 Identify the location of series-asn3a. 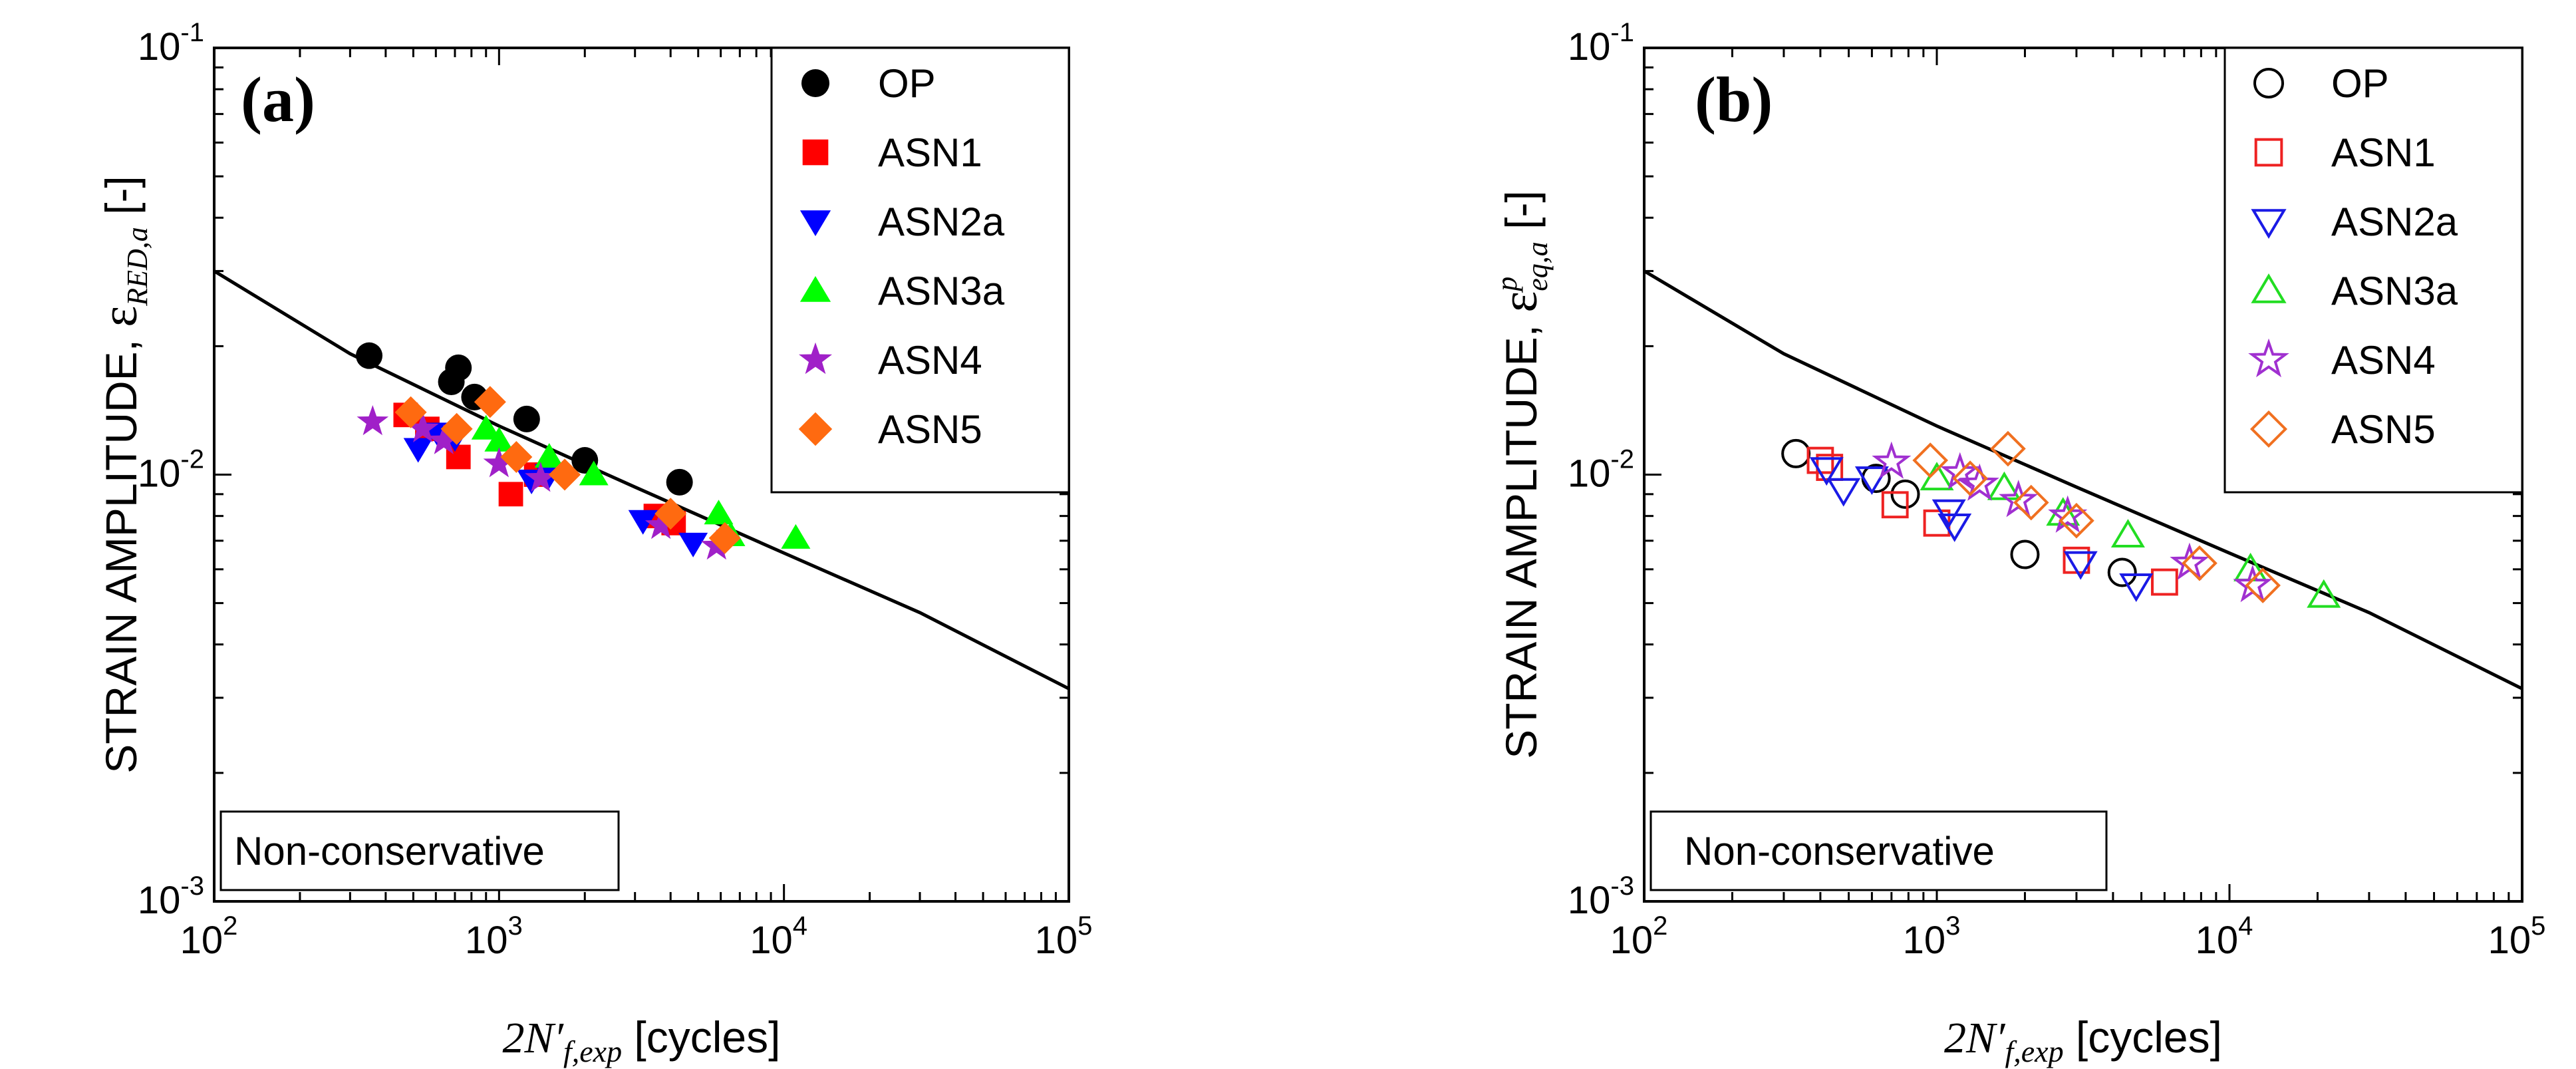
(641, 481).